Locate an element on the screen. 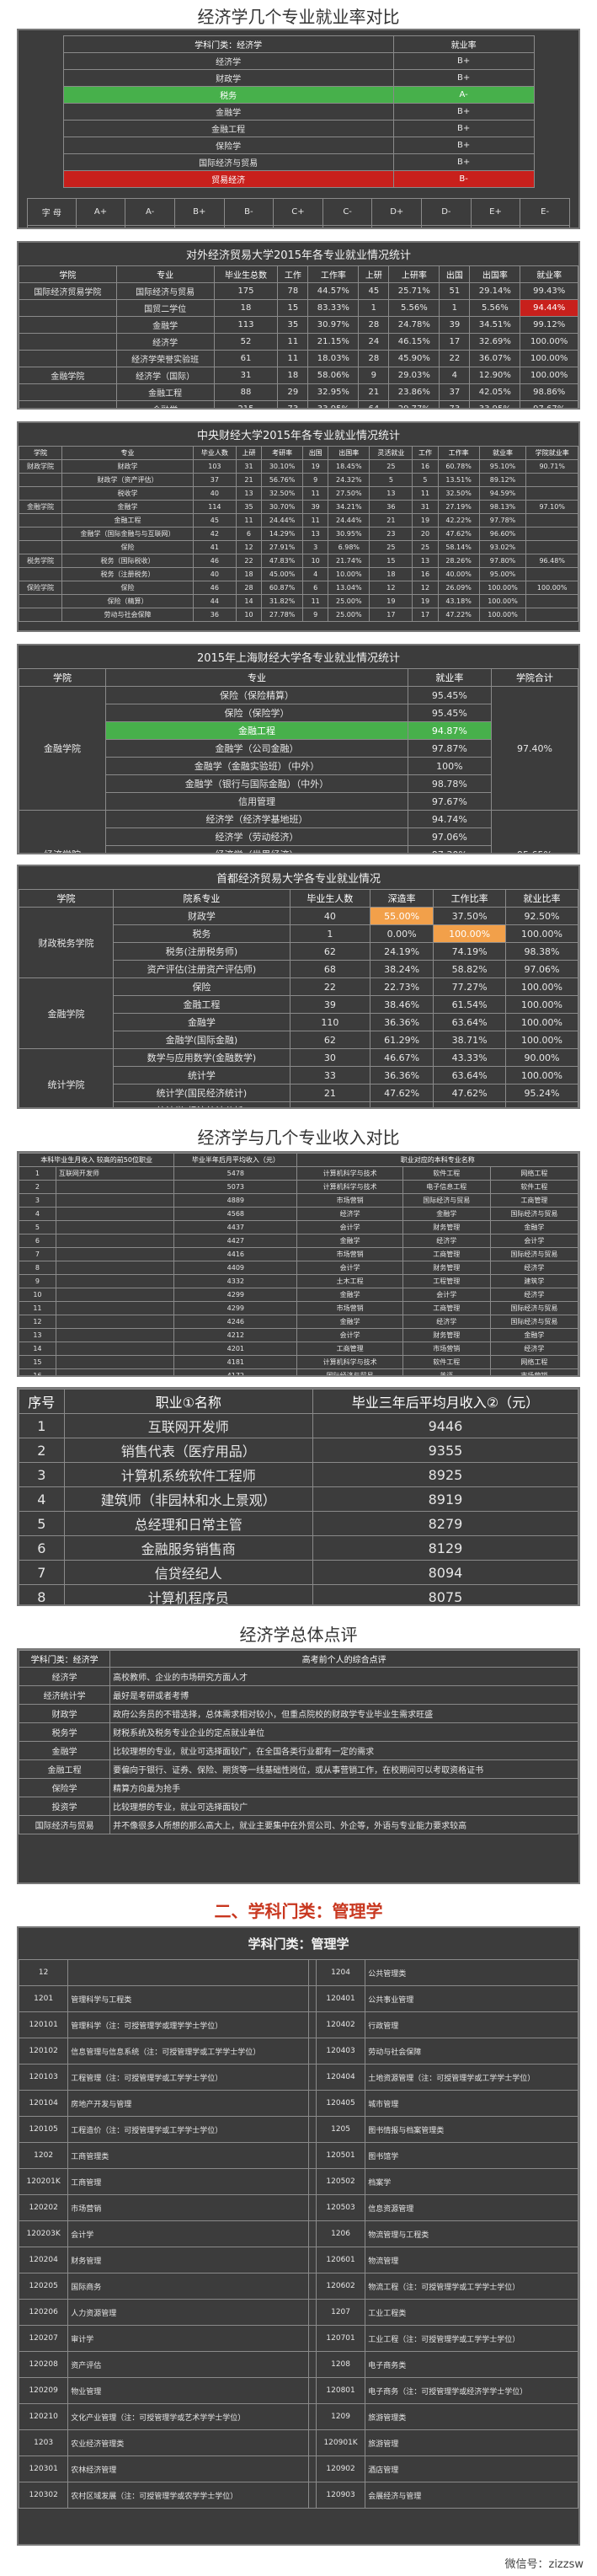 The width and height of the screenshot is (597, 2576). table-cell: 农林经济管理 is located at coordinates (189, 2469).